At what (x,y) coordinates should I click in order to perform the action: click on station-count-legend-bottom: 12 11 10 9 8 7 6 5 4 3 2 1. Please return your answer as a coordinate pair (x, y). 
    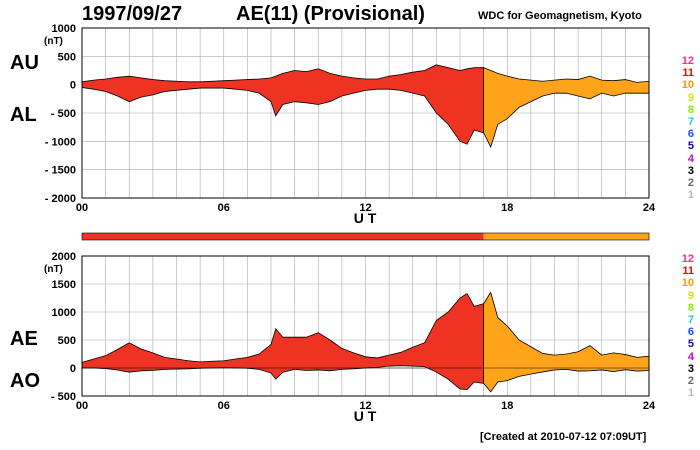
    Looking at the image, I should click on (675, 328).